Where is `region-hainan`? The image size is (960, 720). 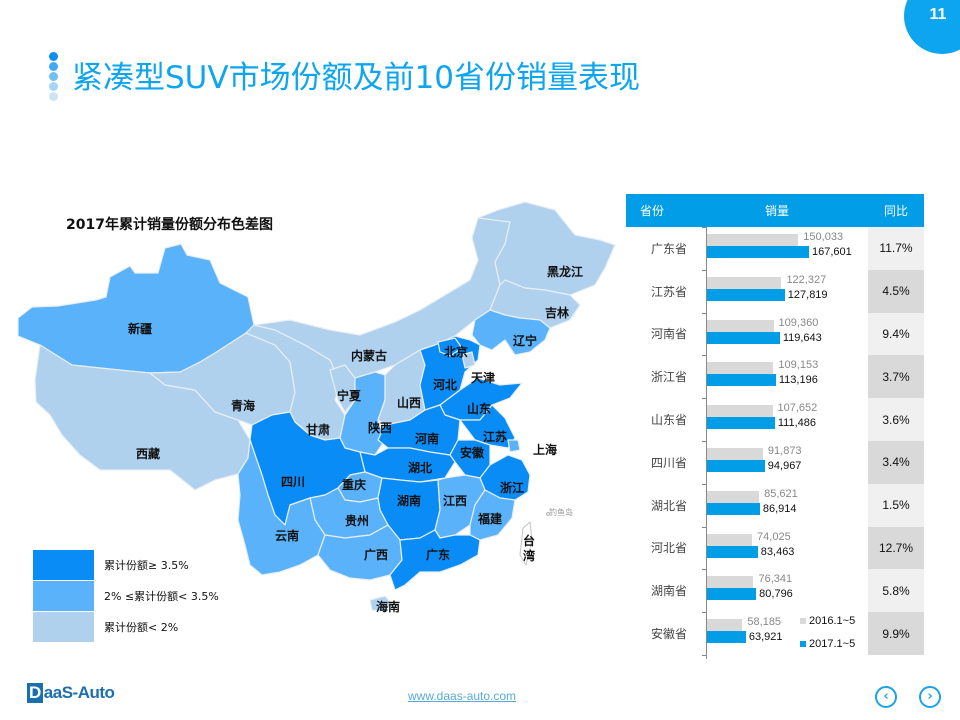 region-hainan is located at coordinates (381, 604).